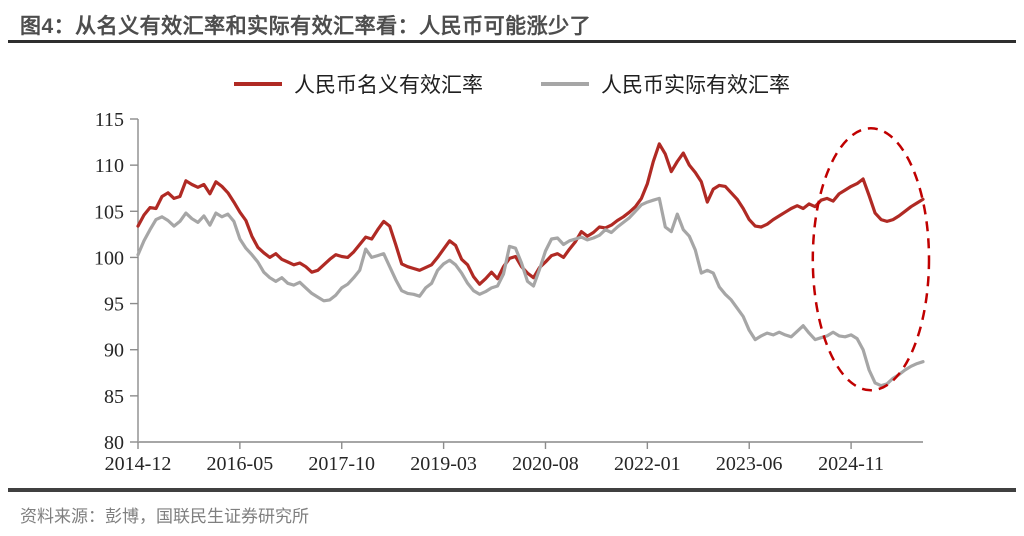 This screenshot has height=536, width=1024. What do you see at coordinates (306, 26) in the screenshot?
I see `page-title: 图4：从名义有效汇率和实际有效汇率看：人民币可能涨少了` at bounding box center [306, 26].